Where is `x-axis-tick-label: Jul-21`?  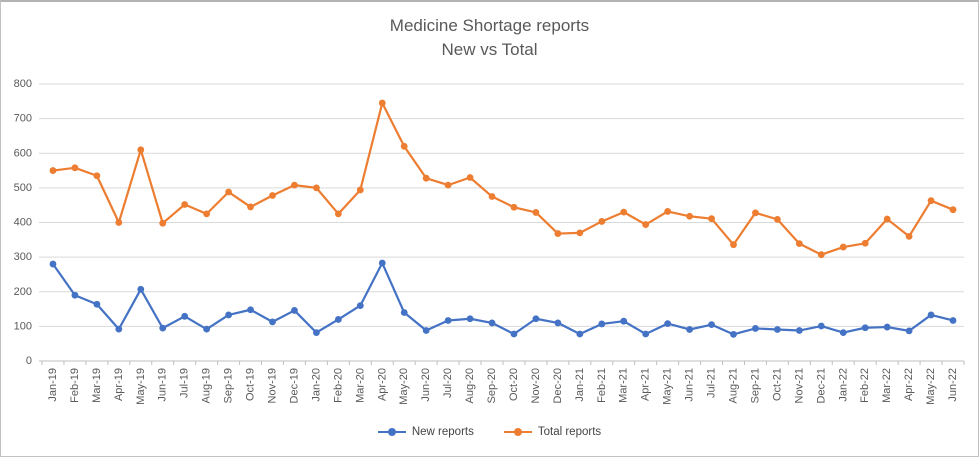 x-axis-tick-label: Jul-21 is located at coordinates (712, 383).